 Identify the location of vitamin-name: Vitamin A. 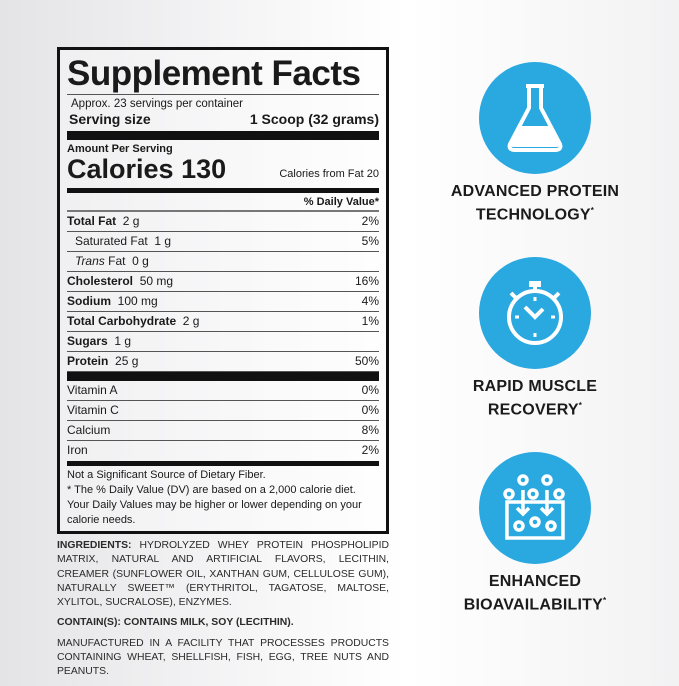
(92, 390).